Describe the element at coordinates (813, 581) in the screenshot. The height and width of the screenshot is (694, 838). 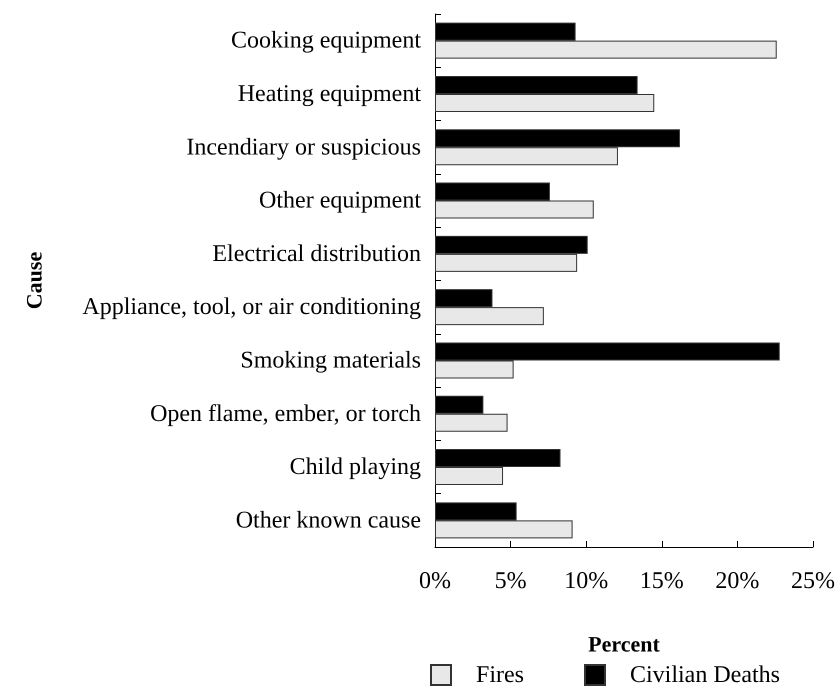
I see `x-tick-label: 25%` at that location.